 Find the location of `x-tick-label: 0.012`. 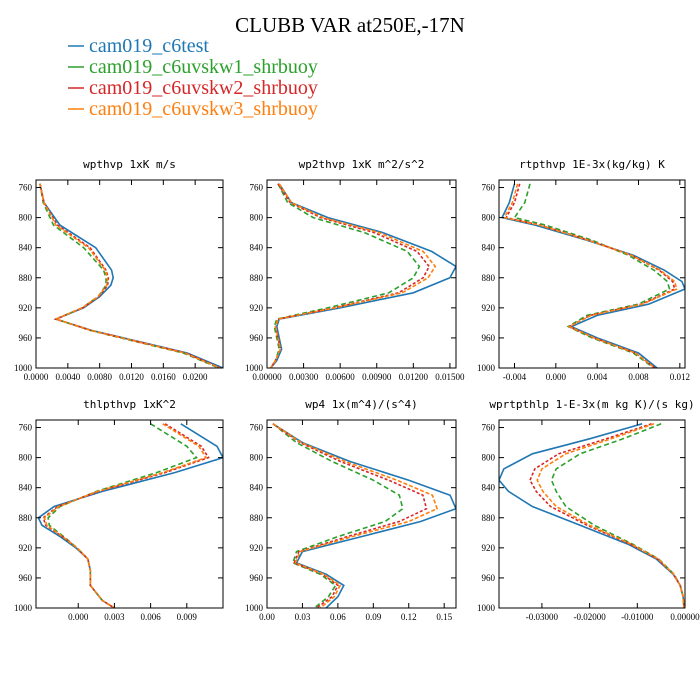

x-tick-label: 0.012 is located at coordinates (680, 377).